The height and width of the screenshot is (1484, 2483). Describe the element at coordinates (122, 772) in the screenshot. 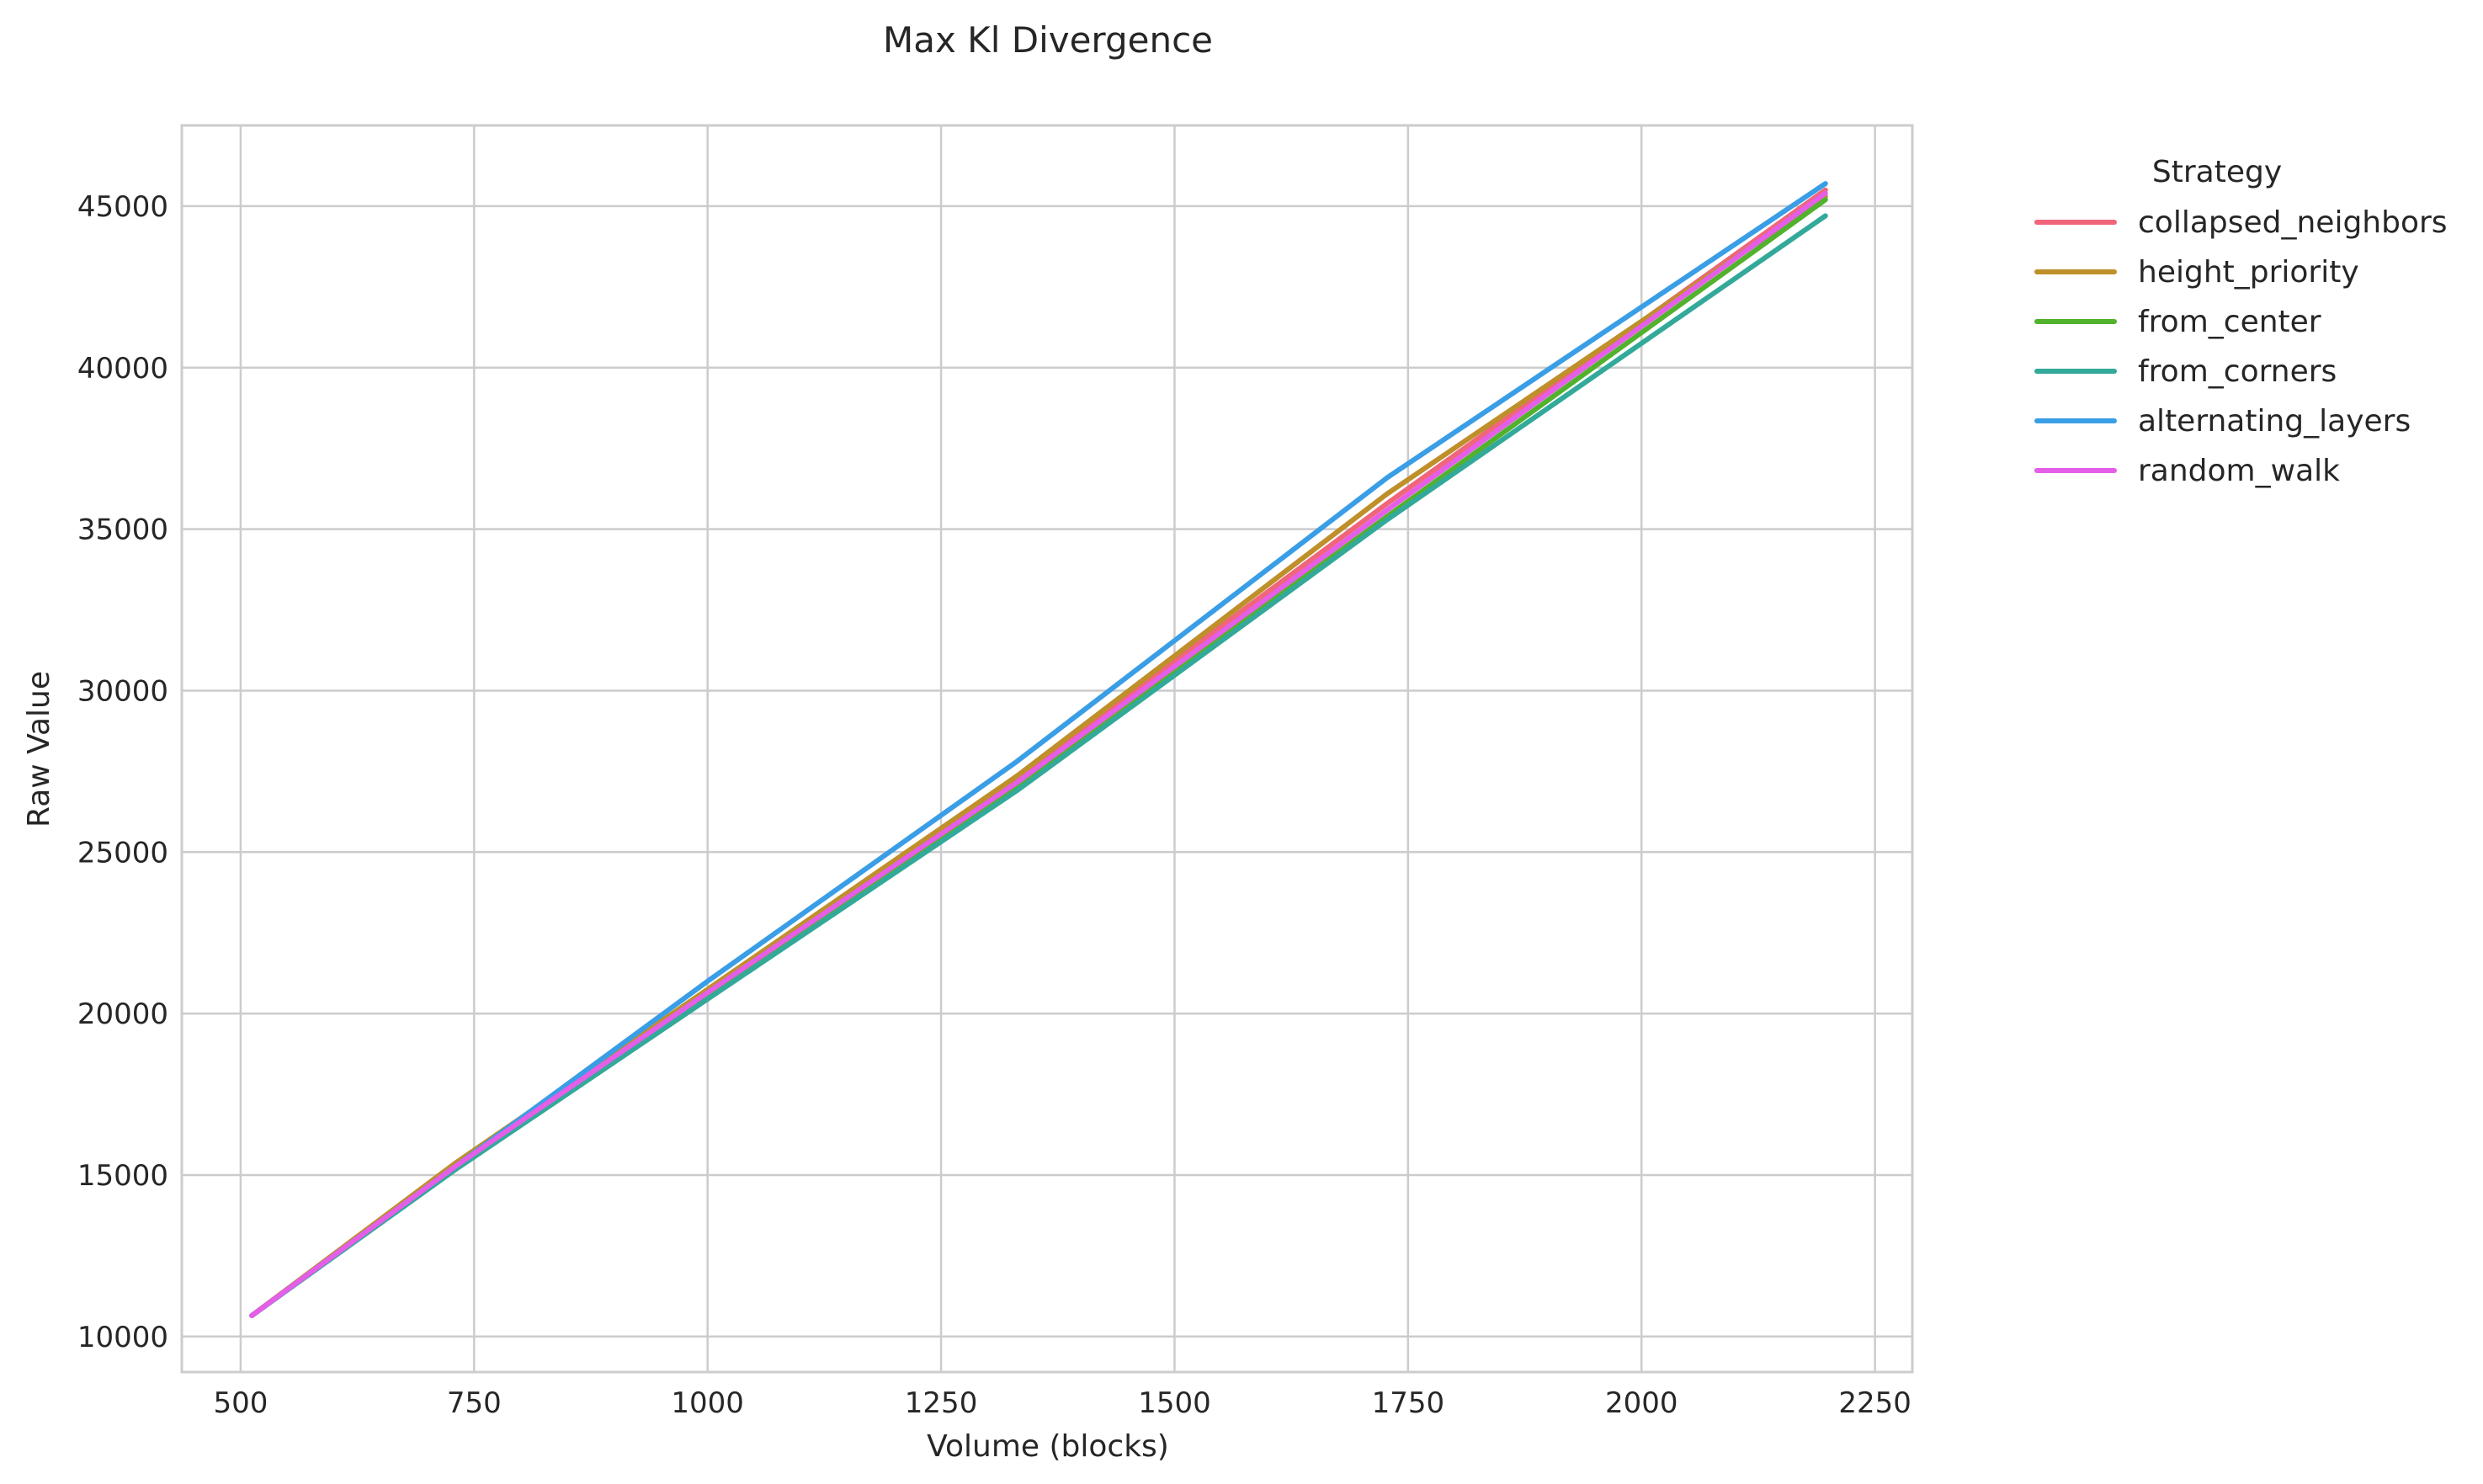

I see `y-tick-labels: 10000 15000 20000 25000 30000 35000 40000 45000` at that location.